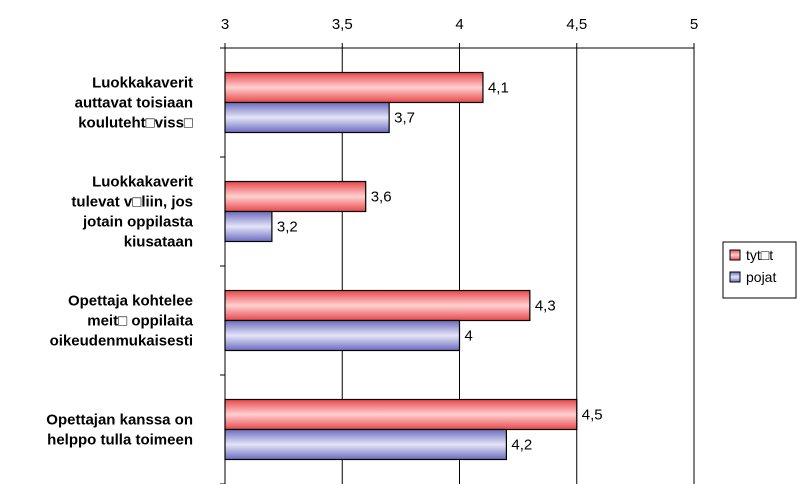  Describe the element at coordinates (459, 24) in the screenshot. I see `x-tick-label: 4` at that location.